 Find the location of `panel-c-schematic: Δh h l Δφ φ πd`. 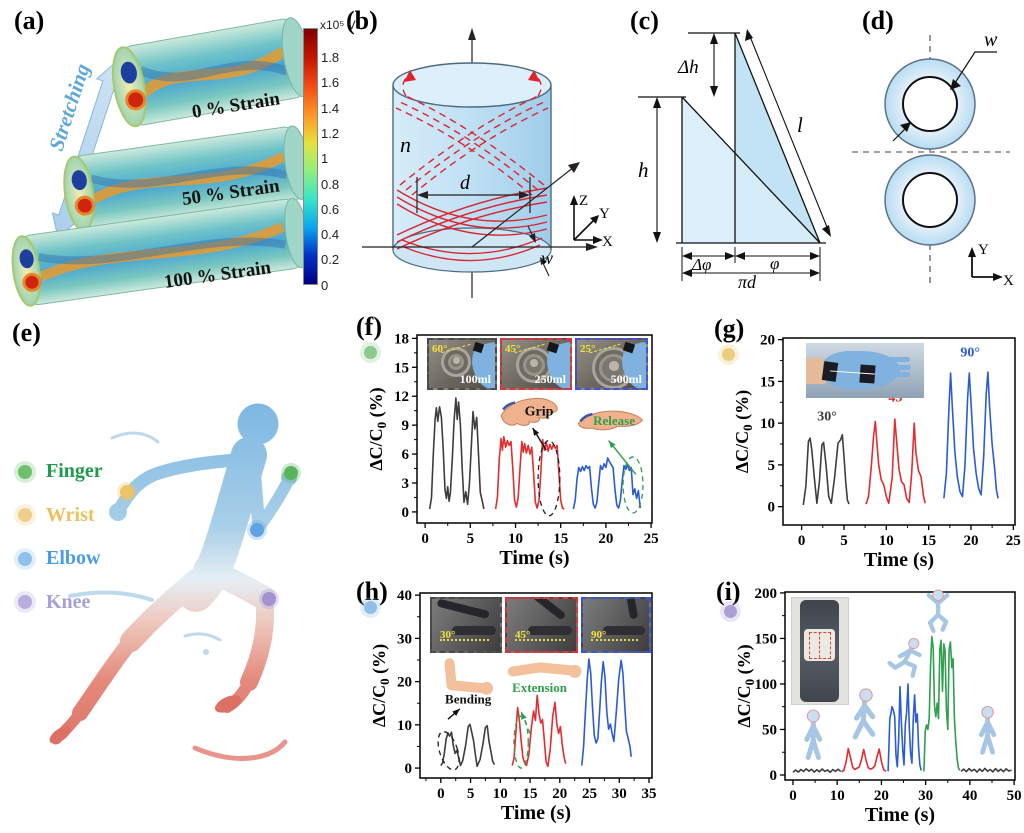

panel-c-schematic: Δh h l Δφ φ πd is located at coordinates (734, 160).